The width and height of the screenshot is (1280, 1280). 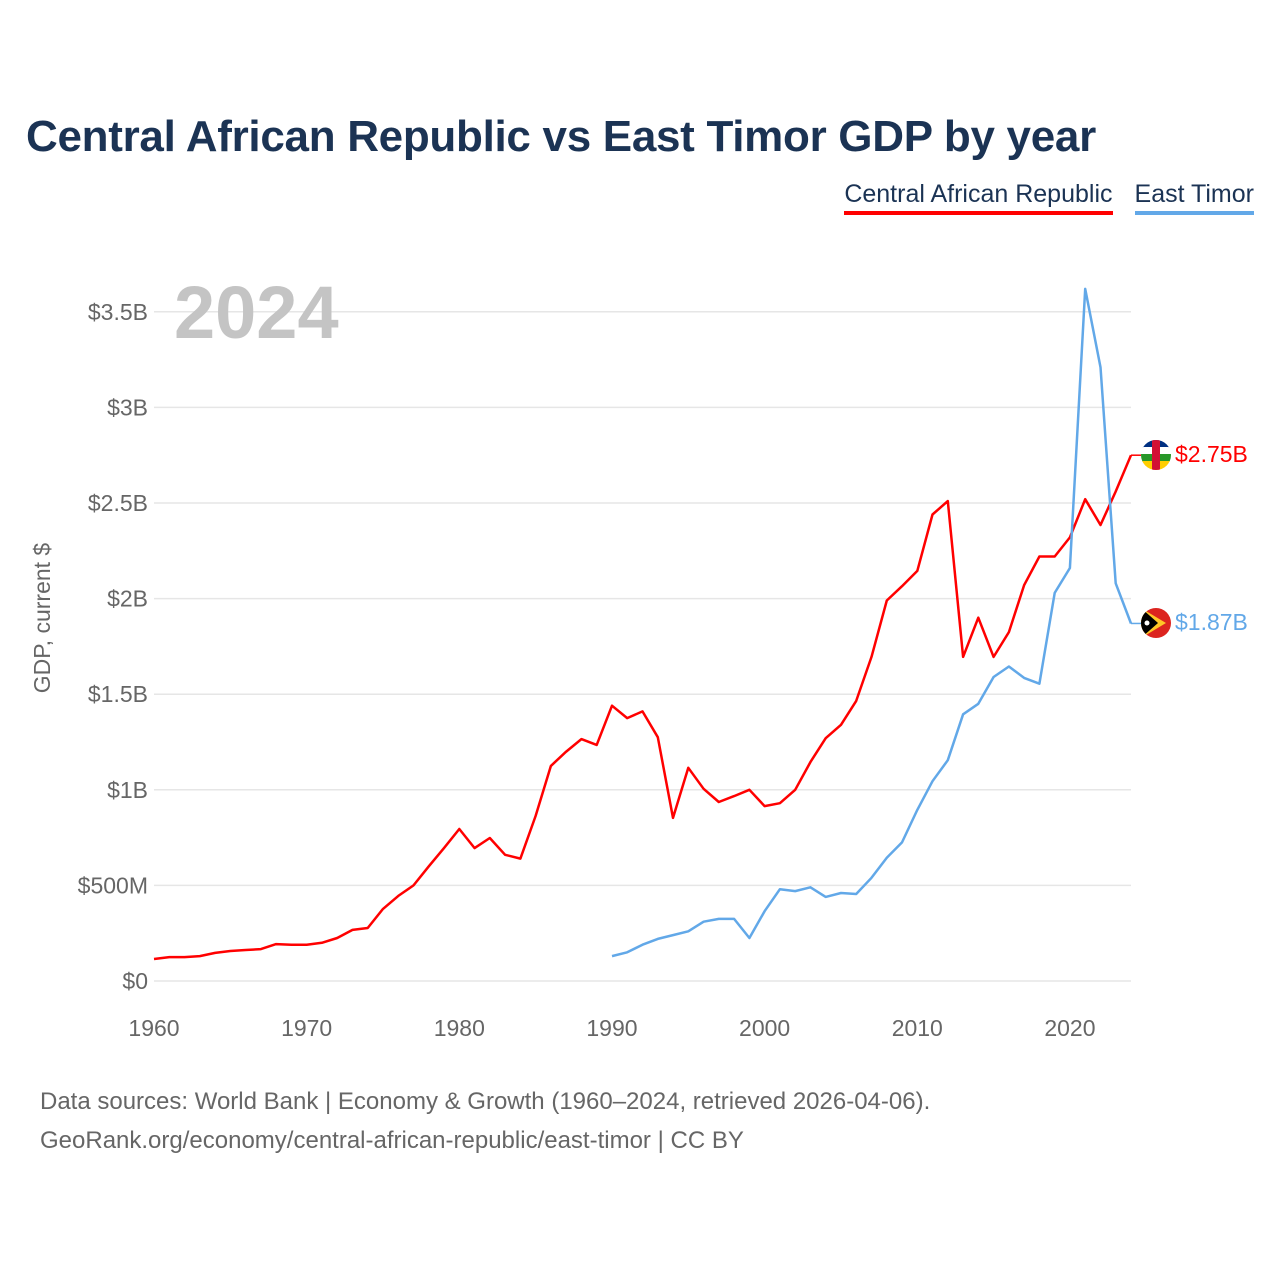 What do you see at coordinates (135, 981) in the screenshot?
I see `y-tick-label: $0` at bounding box center [135, 981].